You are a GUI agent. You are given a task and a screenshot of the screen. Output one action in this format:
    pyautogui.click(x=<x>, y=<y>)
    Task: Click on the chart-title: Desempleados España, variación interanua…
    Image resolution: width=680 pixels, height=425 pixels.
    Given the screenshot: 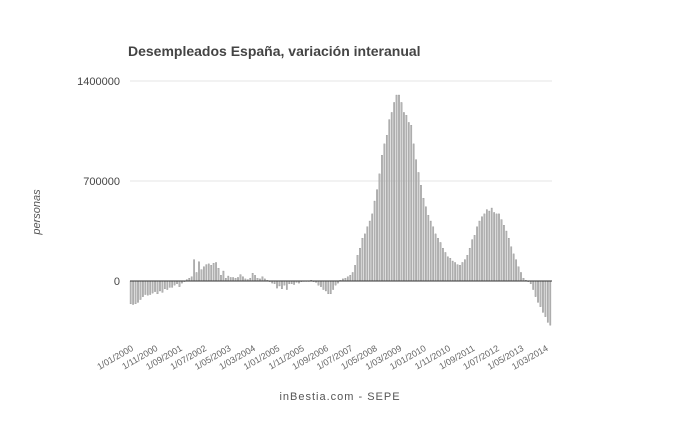 What is the action you would take?
    pyautogui.click(x=274, y=51)
    